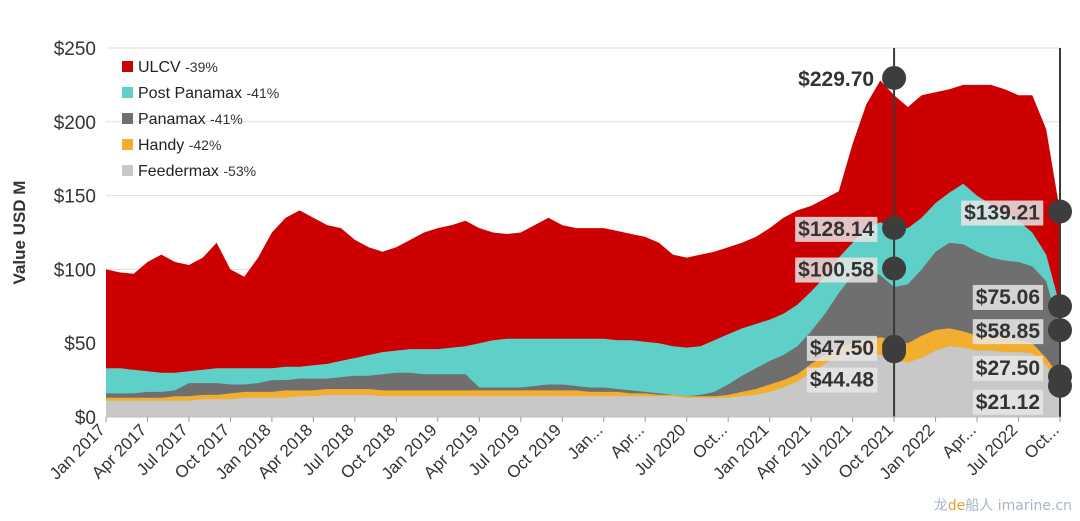 Image resolution: width=1080 pixels, height=521 pixels. What do you see at coordinates (75, 234) in the screenshot?
I see `y-axis: $0 $50 $100 $150 $200 $250` at bounding box center [75, 234].